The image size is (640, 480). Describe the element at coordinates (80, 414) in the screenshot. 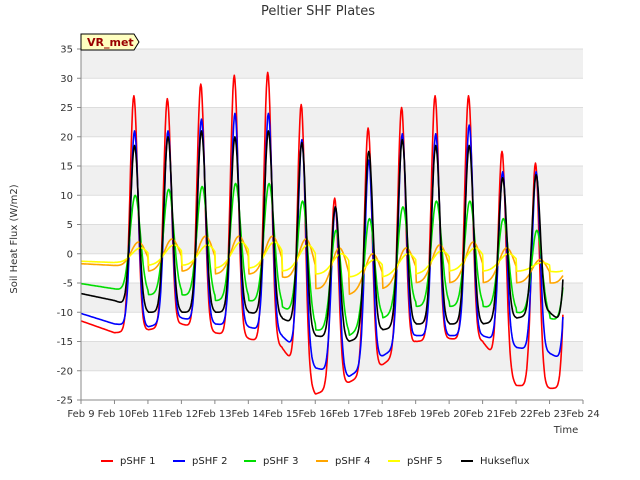

I see `x-tick-label: Feb 9` at that location.